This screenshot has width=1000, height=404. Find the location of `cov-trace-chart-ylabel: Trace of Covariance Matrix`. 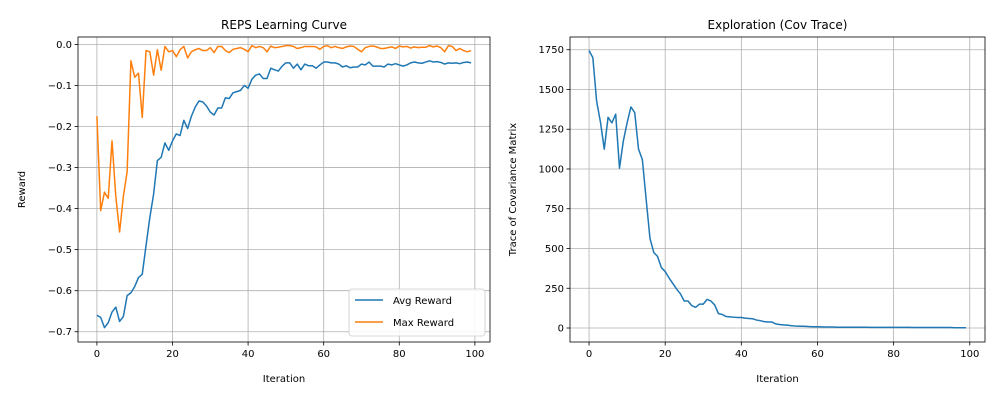

cov-trace-chart-ylabel: Trace of Covariance Matrix is located at coordinates (513, 190).